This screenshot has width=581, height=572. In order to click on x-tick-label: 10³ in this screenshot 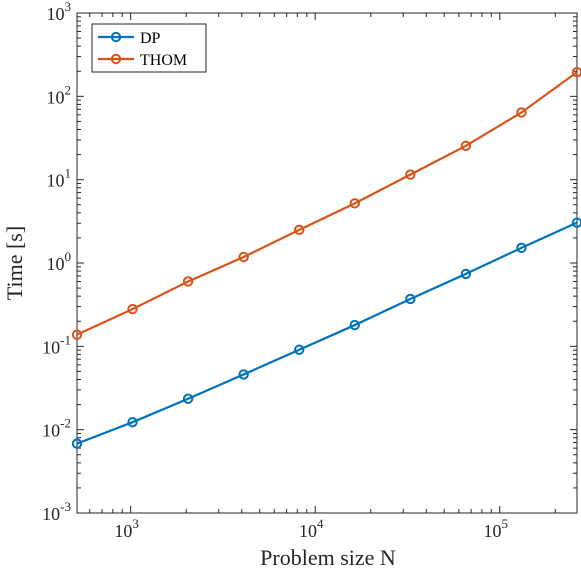, I will do `click(126, 528)`.